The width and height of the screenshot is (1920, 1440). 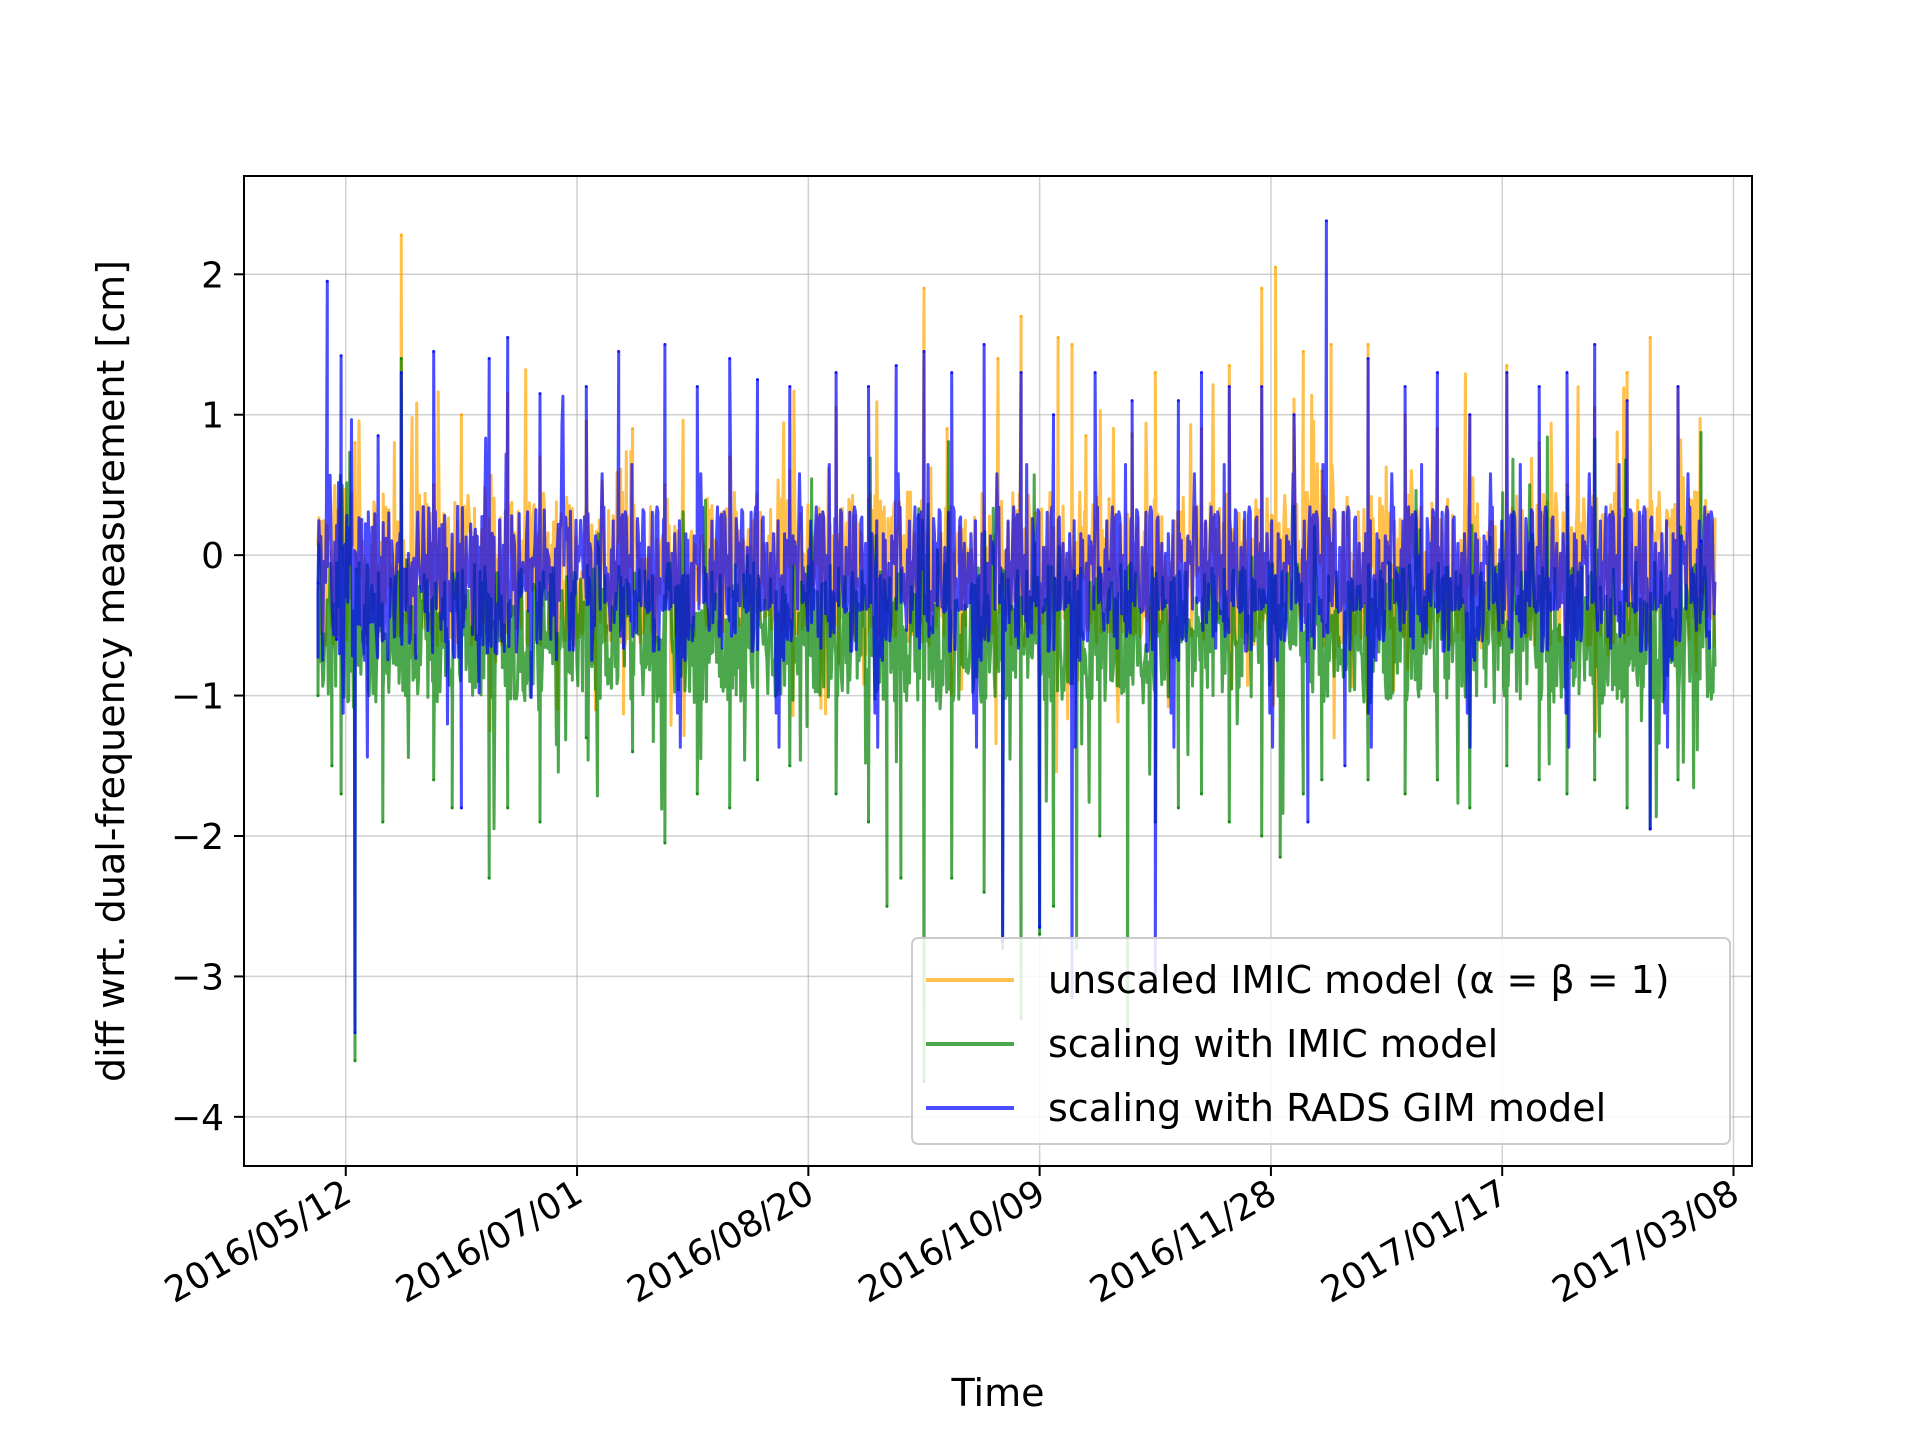 What do you see at coordinates (1327, 1108) in the screenshot?
I see `legend-label: scaling with RADS GIM model` at bounding box center [1327, 1108].